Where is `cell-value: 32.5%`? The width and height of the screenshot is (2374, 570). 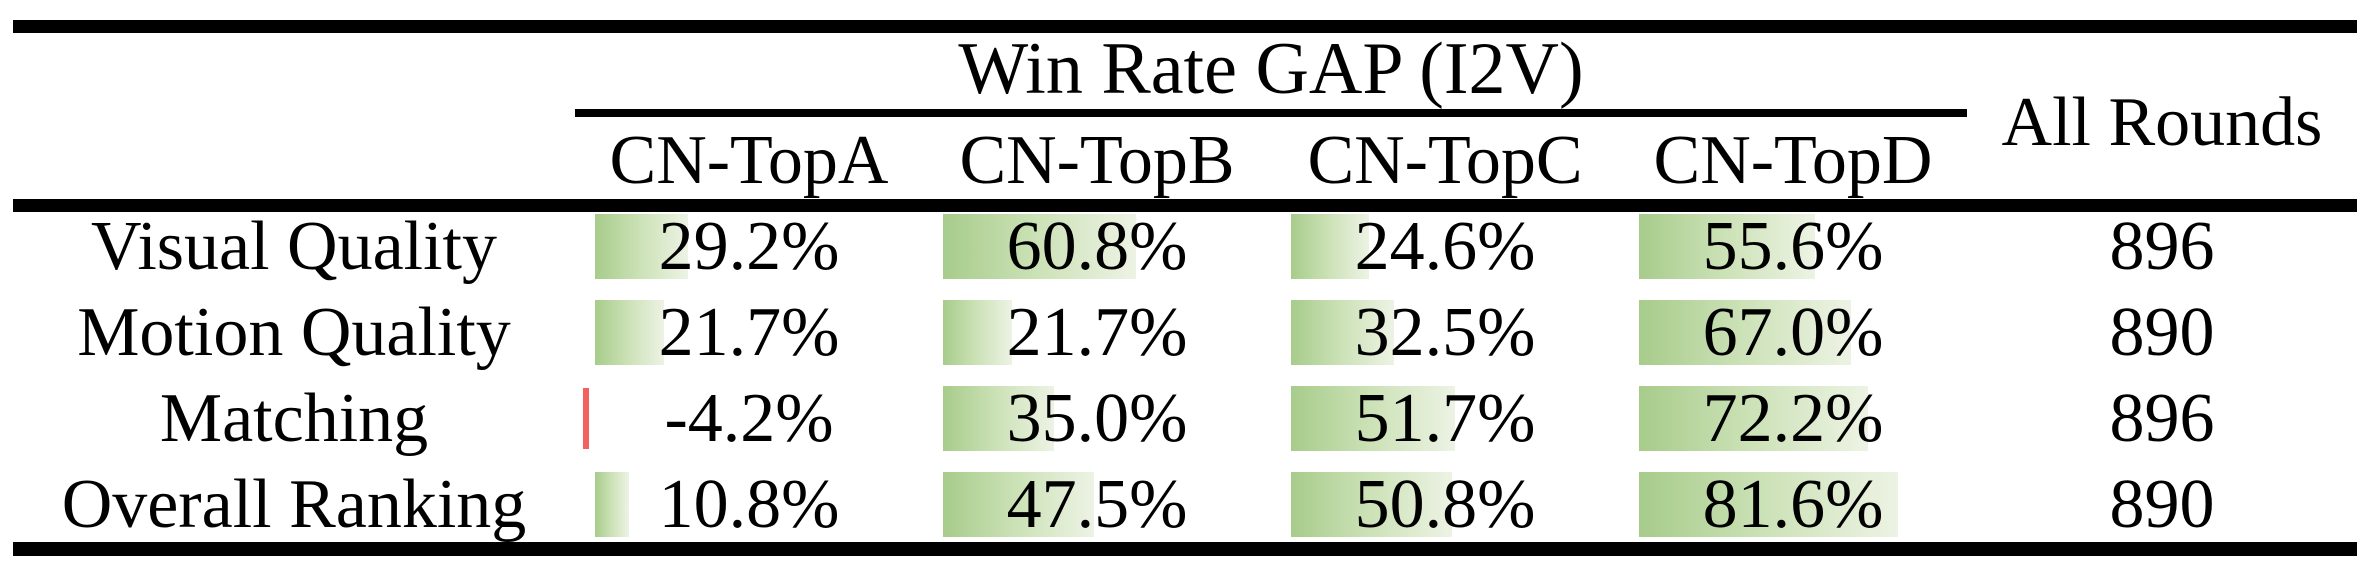 cell-value: 32.5% is located at coordinates (1445, 332).